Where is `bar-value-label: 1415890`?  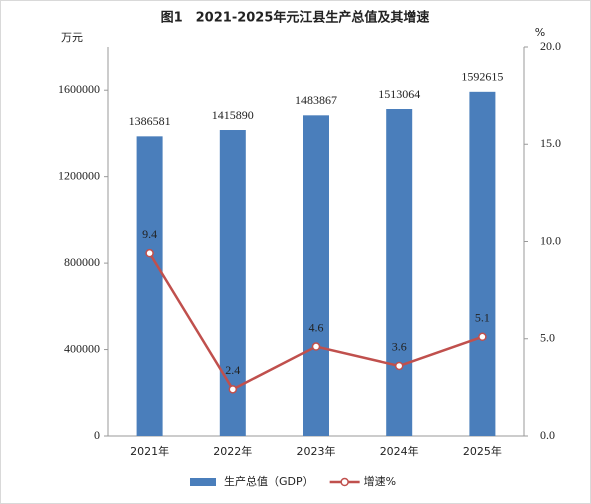
bar-value-label: 1415890 is located at coordinates (233, 115).